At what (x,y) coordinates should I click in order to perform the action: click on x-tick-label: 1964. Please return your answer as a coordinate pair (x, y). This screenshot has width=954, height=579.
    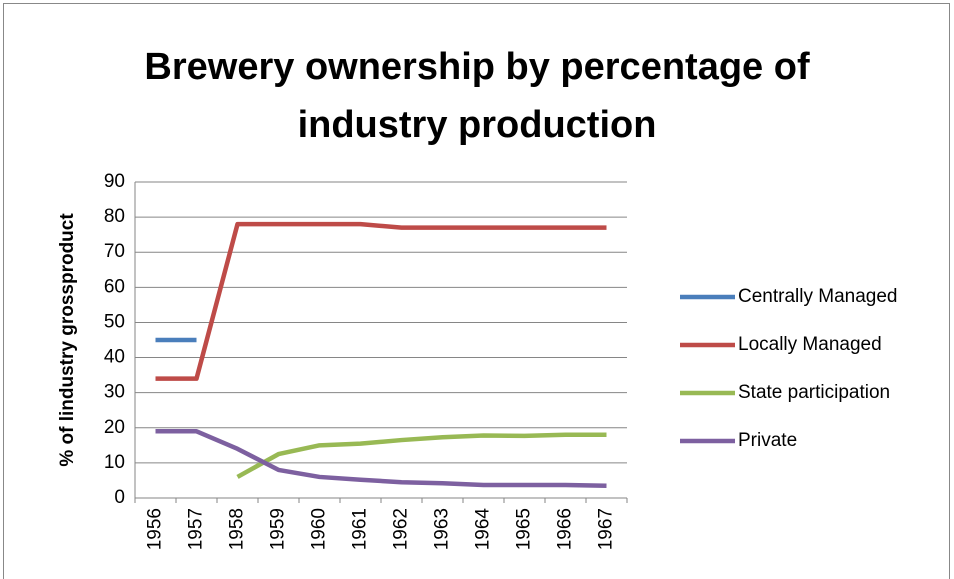
    Looking at the image, I should click on (483, 529).